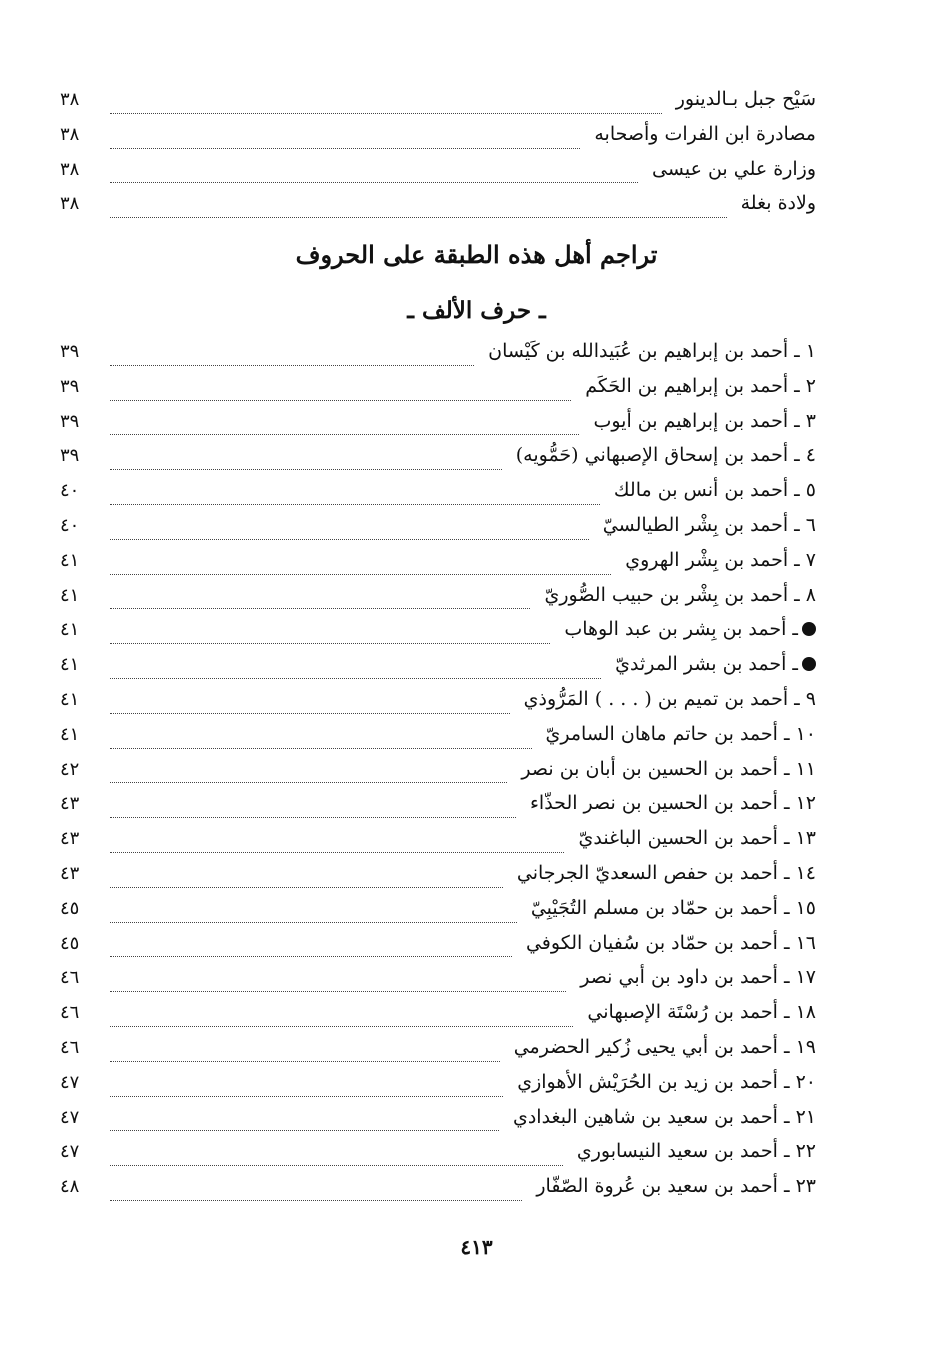  I want to click on entry-title: ٢٢ ـ أحمد بن سعيد النيسابوري, so click(689, 1151).